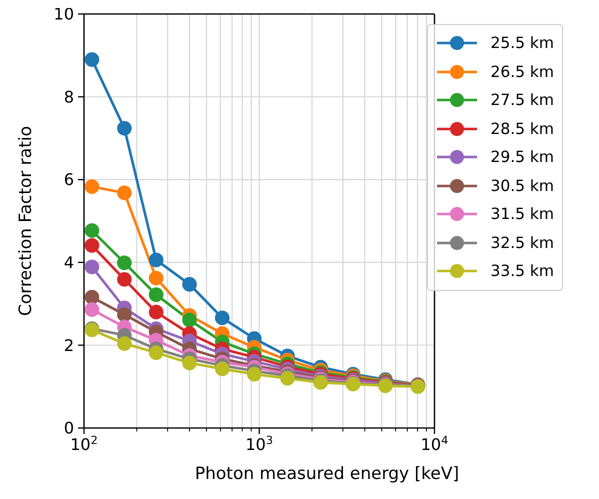 The height and width of the screenshot is (499, 599). Describe the element at coordinates (522, 71) in the screenshot. I see `legend-label: 26.5 km` at that location.